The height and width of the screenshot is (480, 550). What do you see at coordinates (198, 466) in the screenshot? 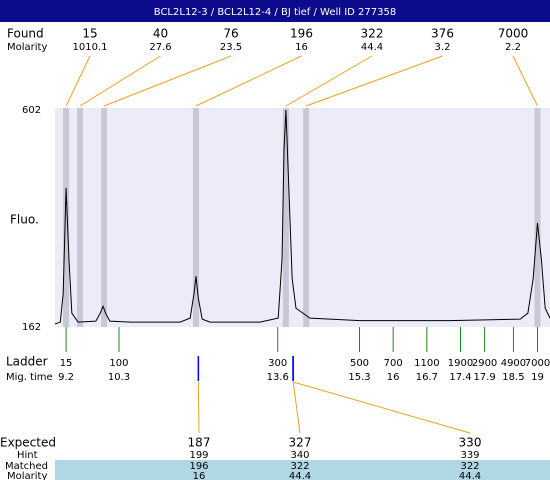
I see `matched-size: 196` at bounding box center [198, 466].